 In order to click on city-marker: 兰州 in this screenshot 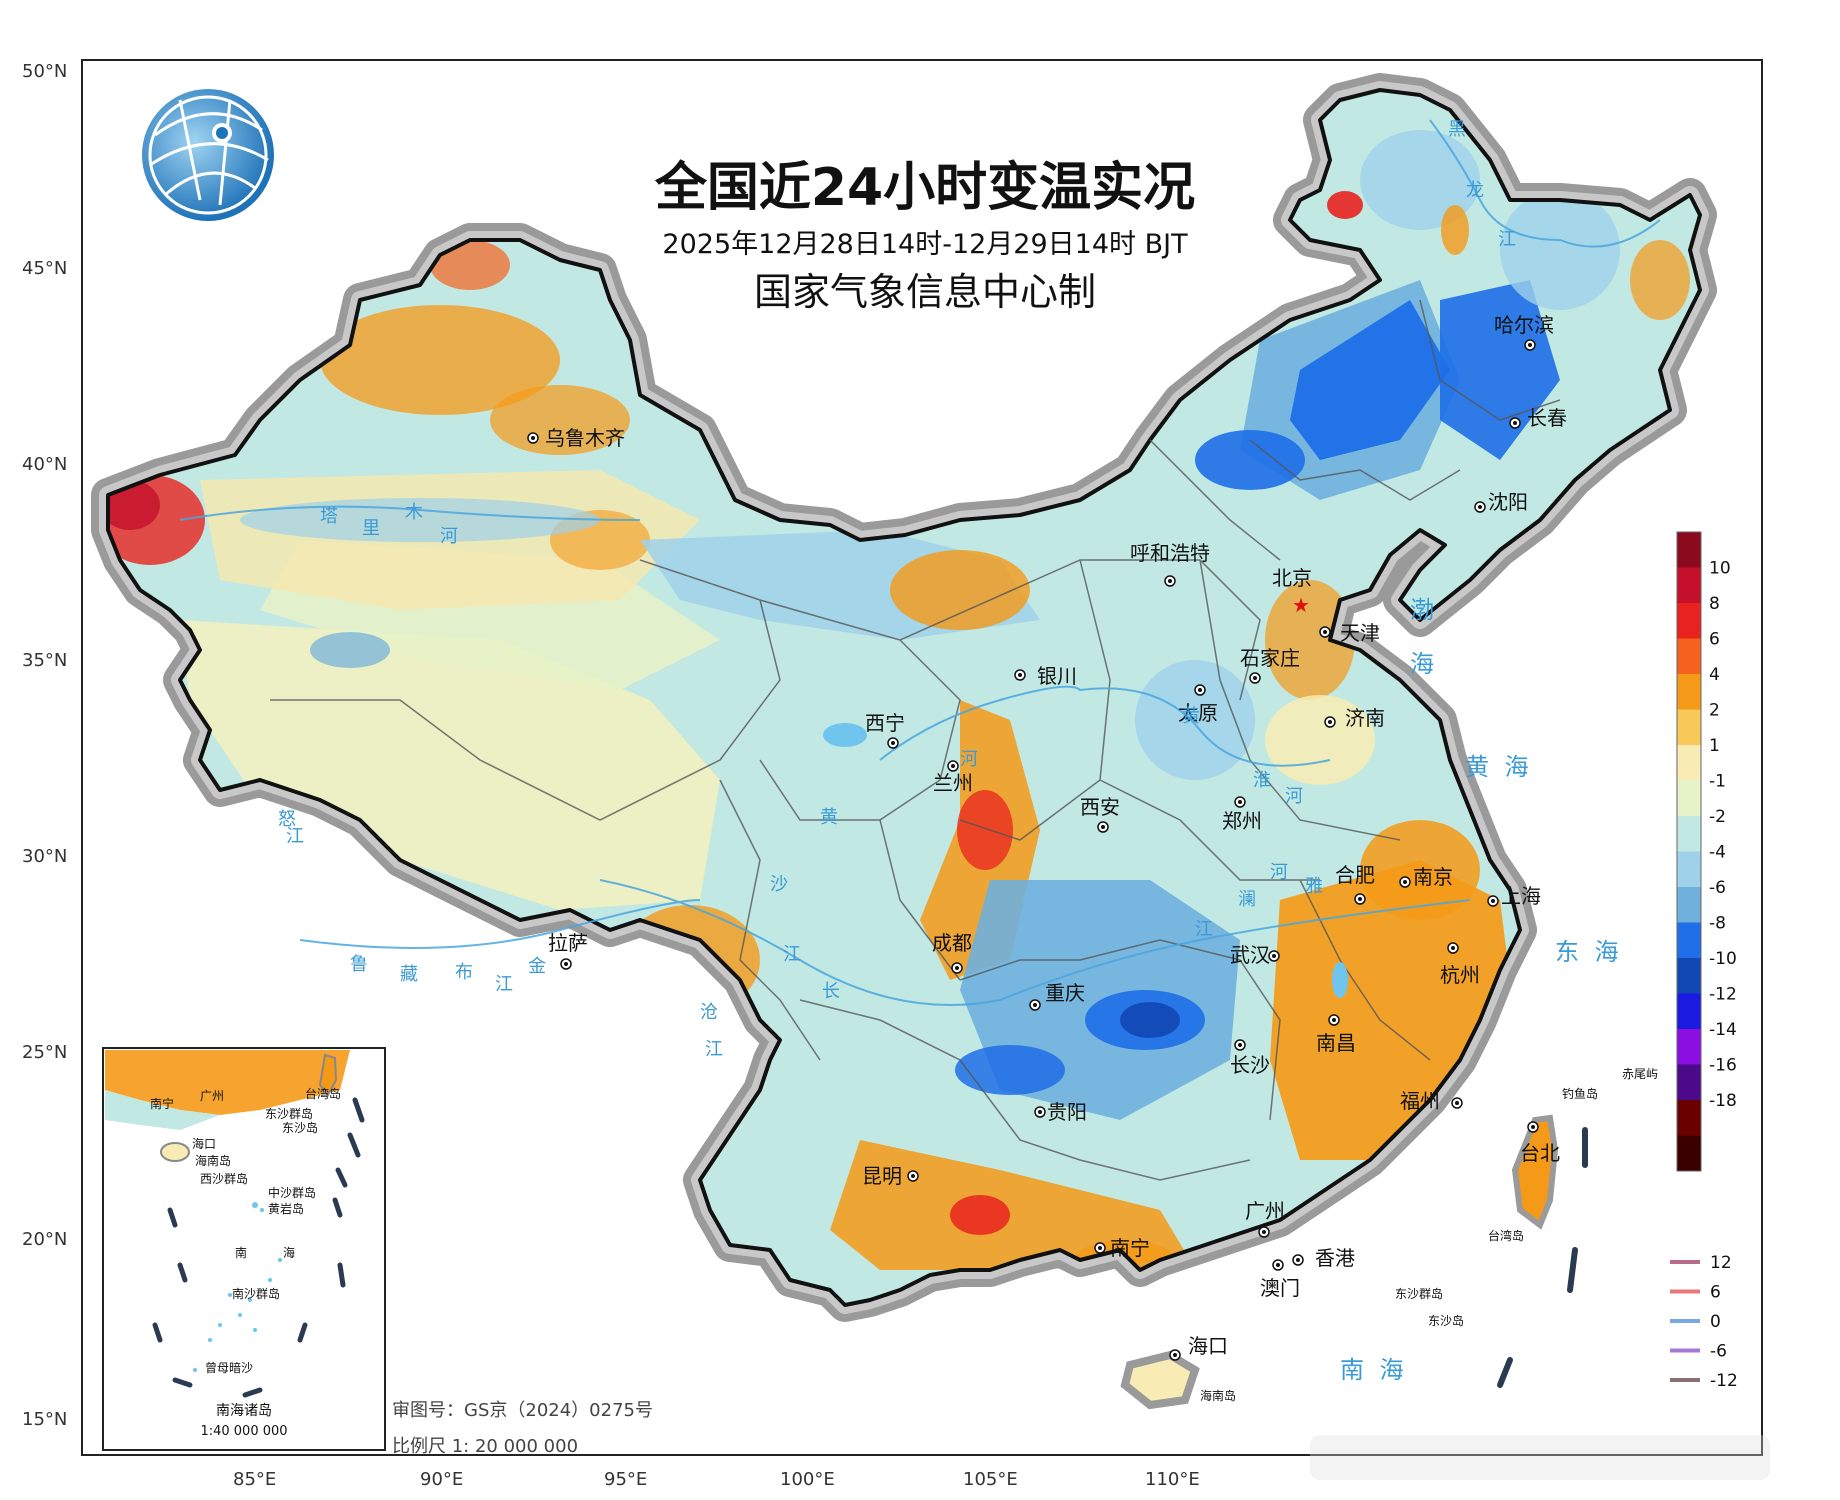, I will do `click(953, 777)`.